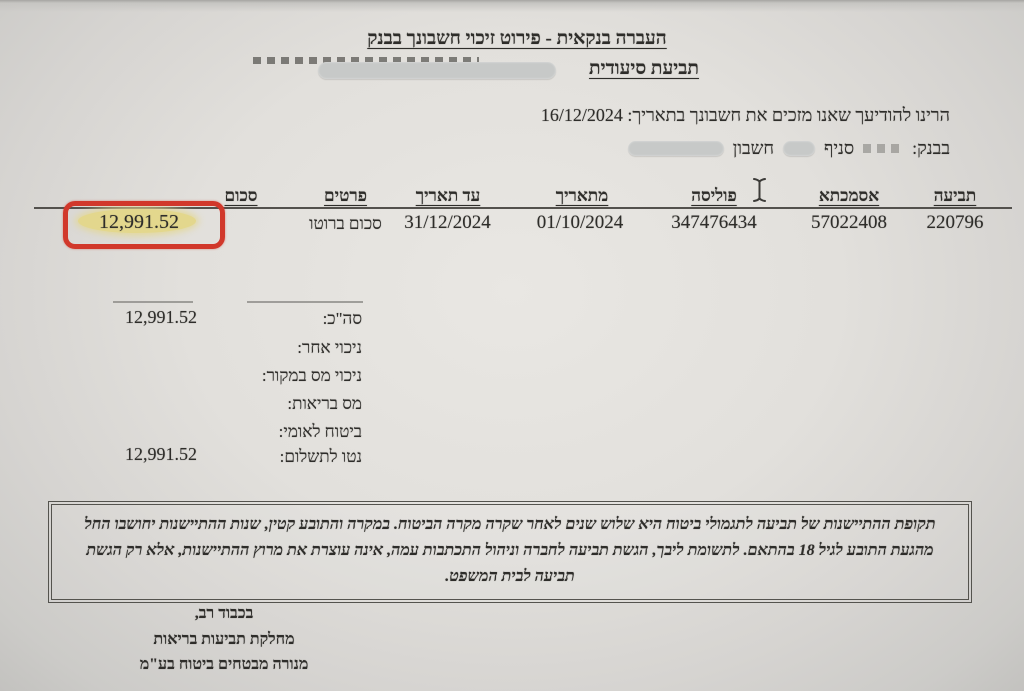 The image size is (1024, 691). I want to click on bank-details-line: בבנק: סניף חשבון, so click(788, 148).